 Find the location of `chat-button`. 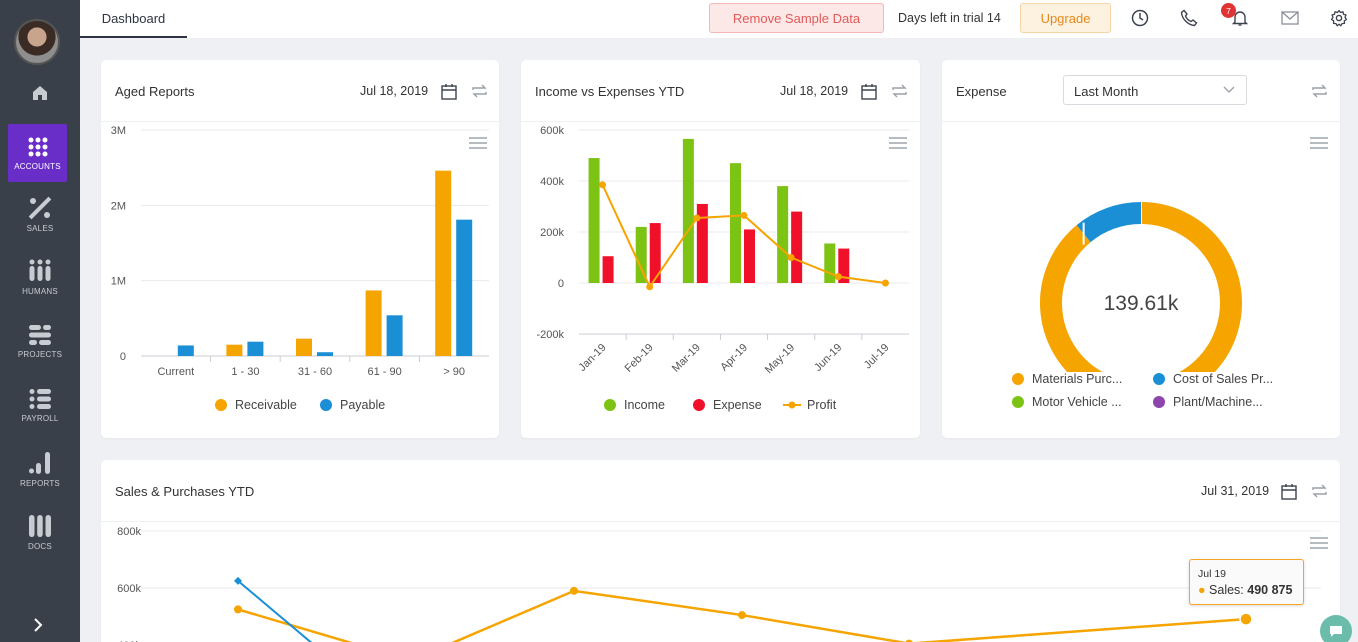

chat-button is located at coordinates (1336, 628).